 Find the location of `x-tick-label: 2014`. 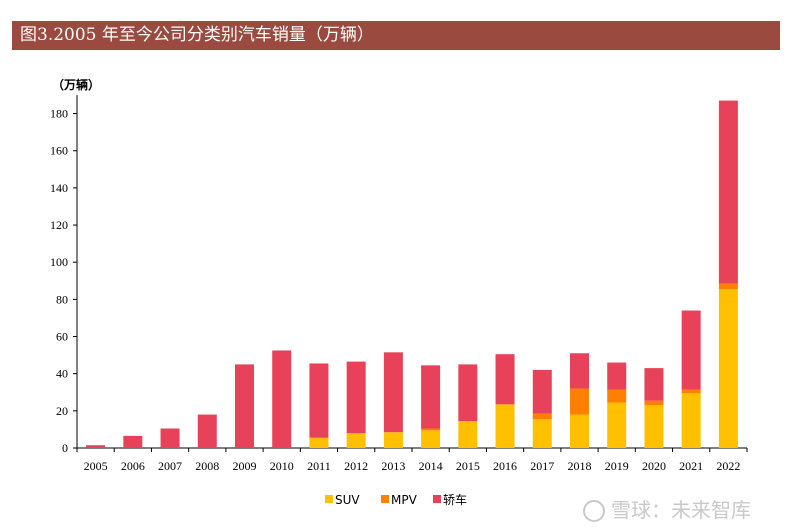

x-tick-label: 2014 is located at coordinates (431, 466).